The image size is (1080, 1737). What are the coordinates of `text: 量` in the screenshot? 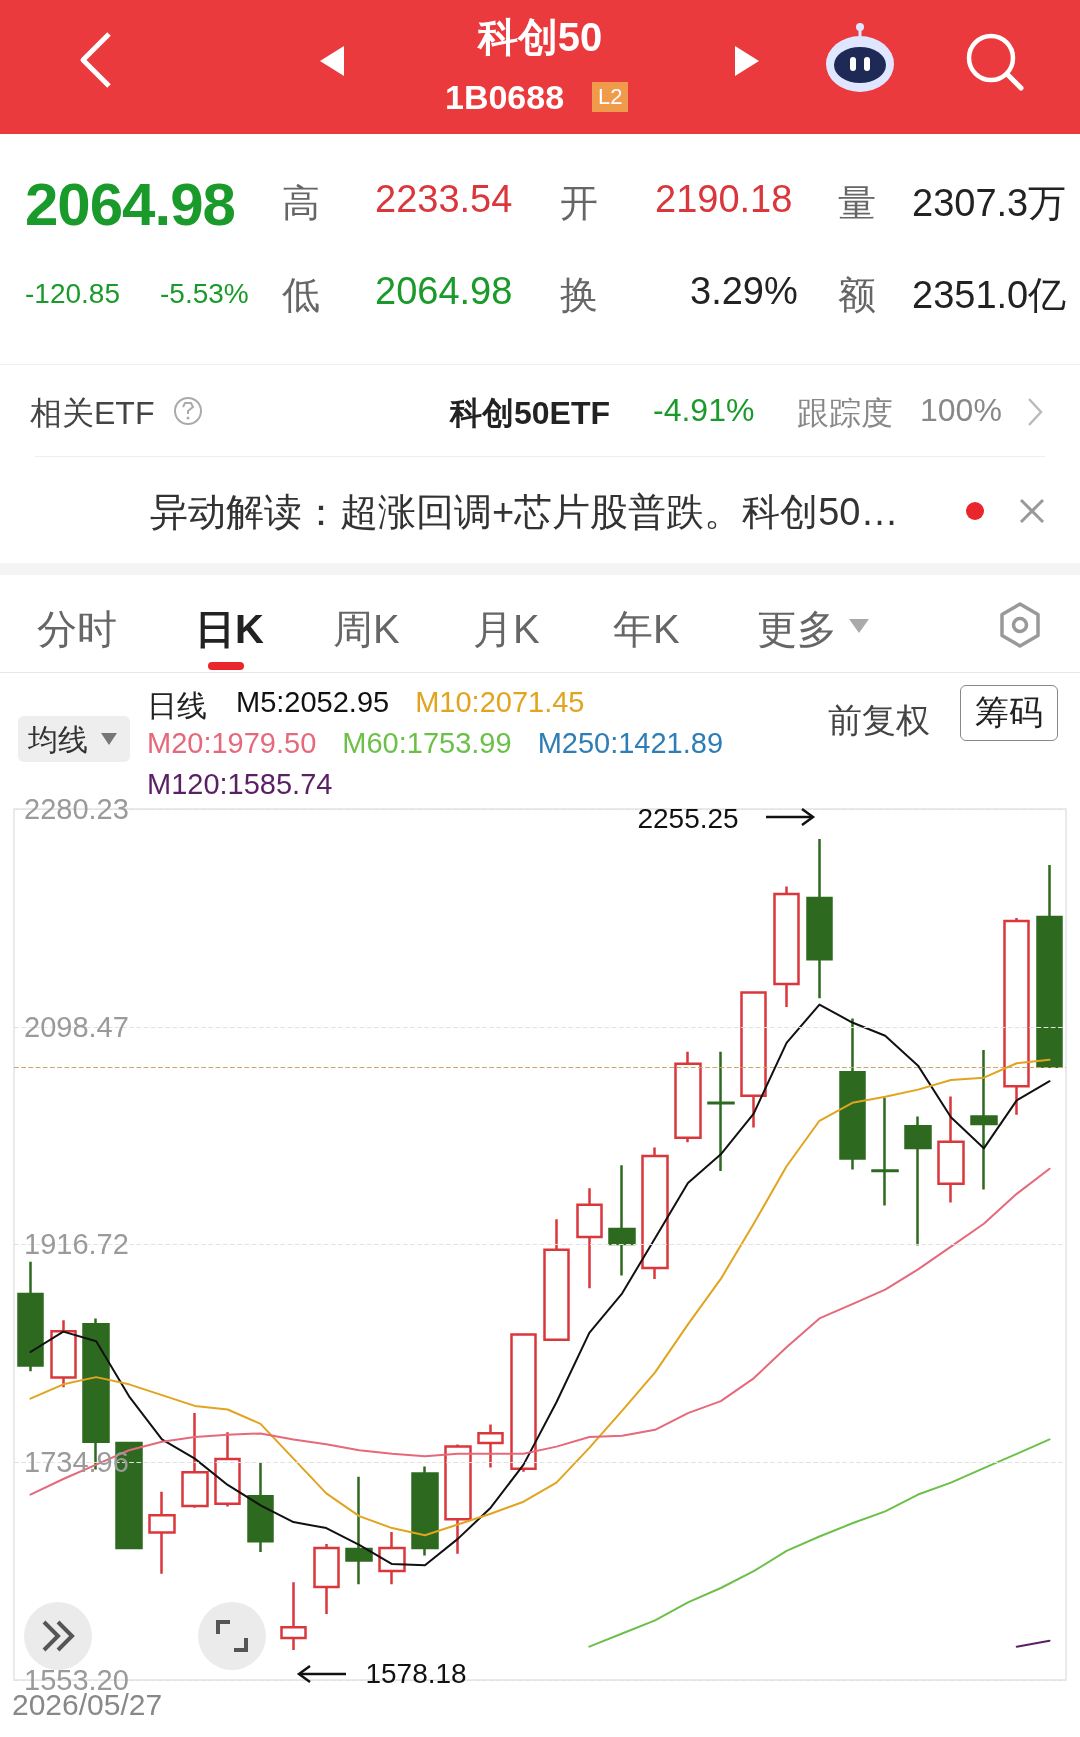 It's located at (857, 203).